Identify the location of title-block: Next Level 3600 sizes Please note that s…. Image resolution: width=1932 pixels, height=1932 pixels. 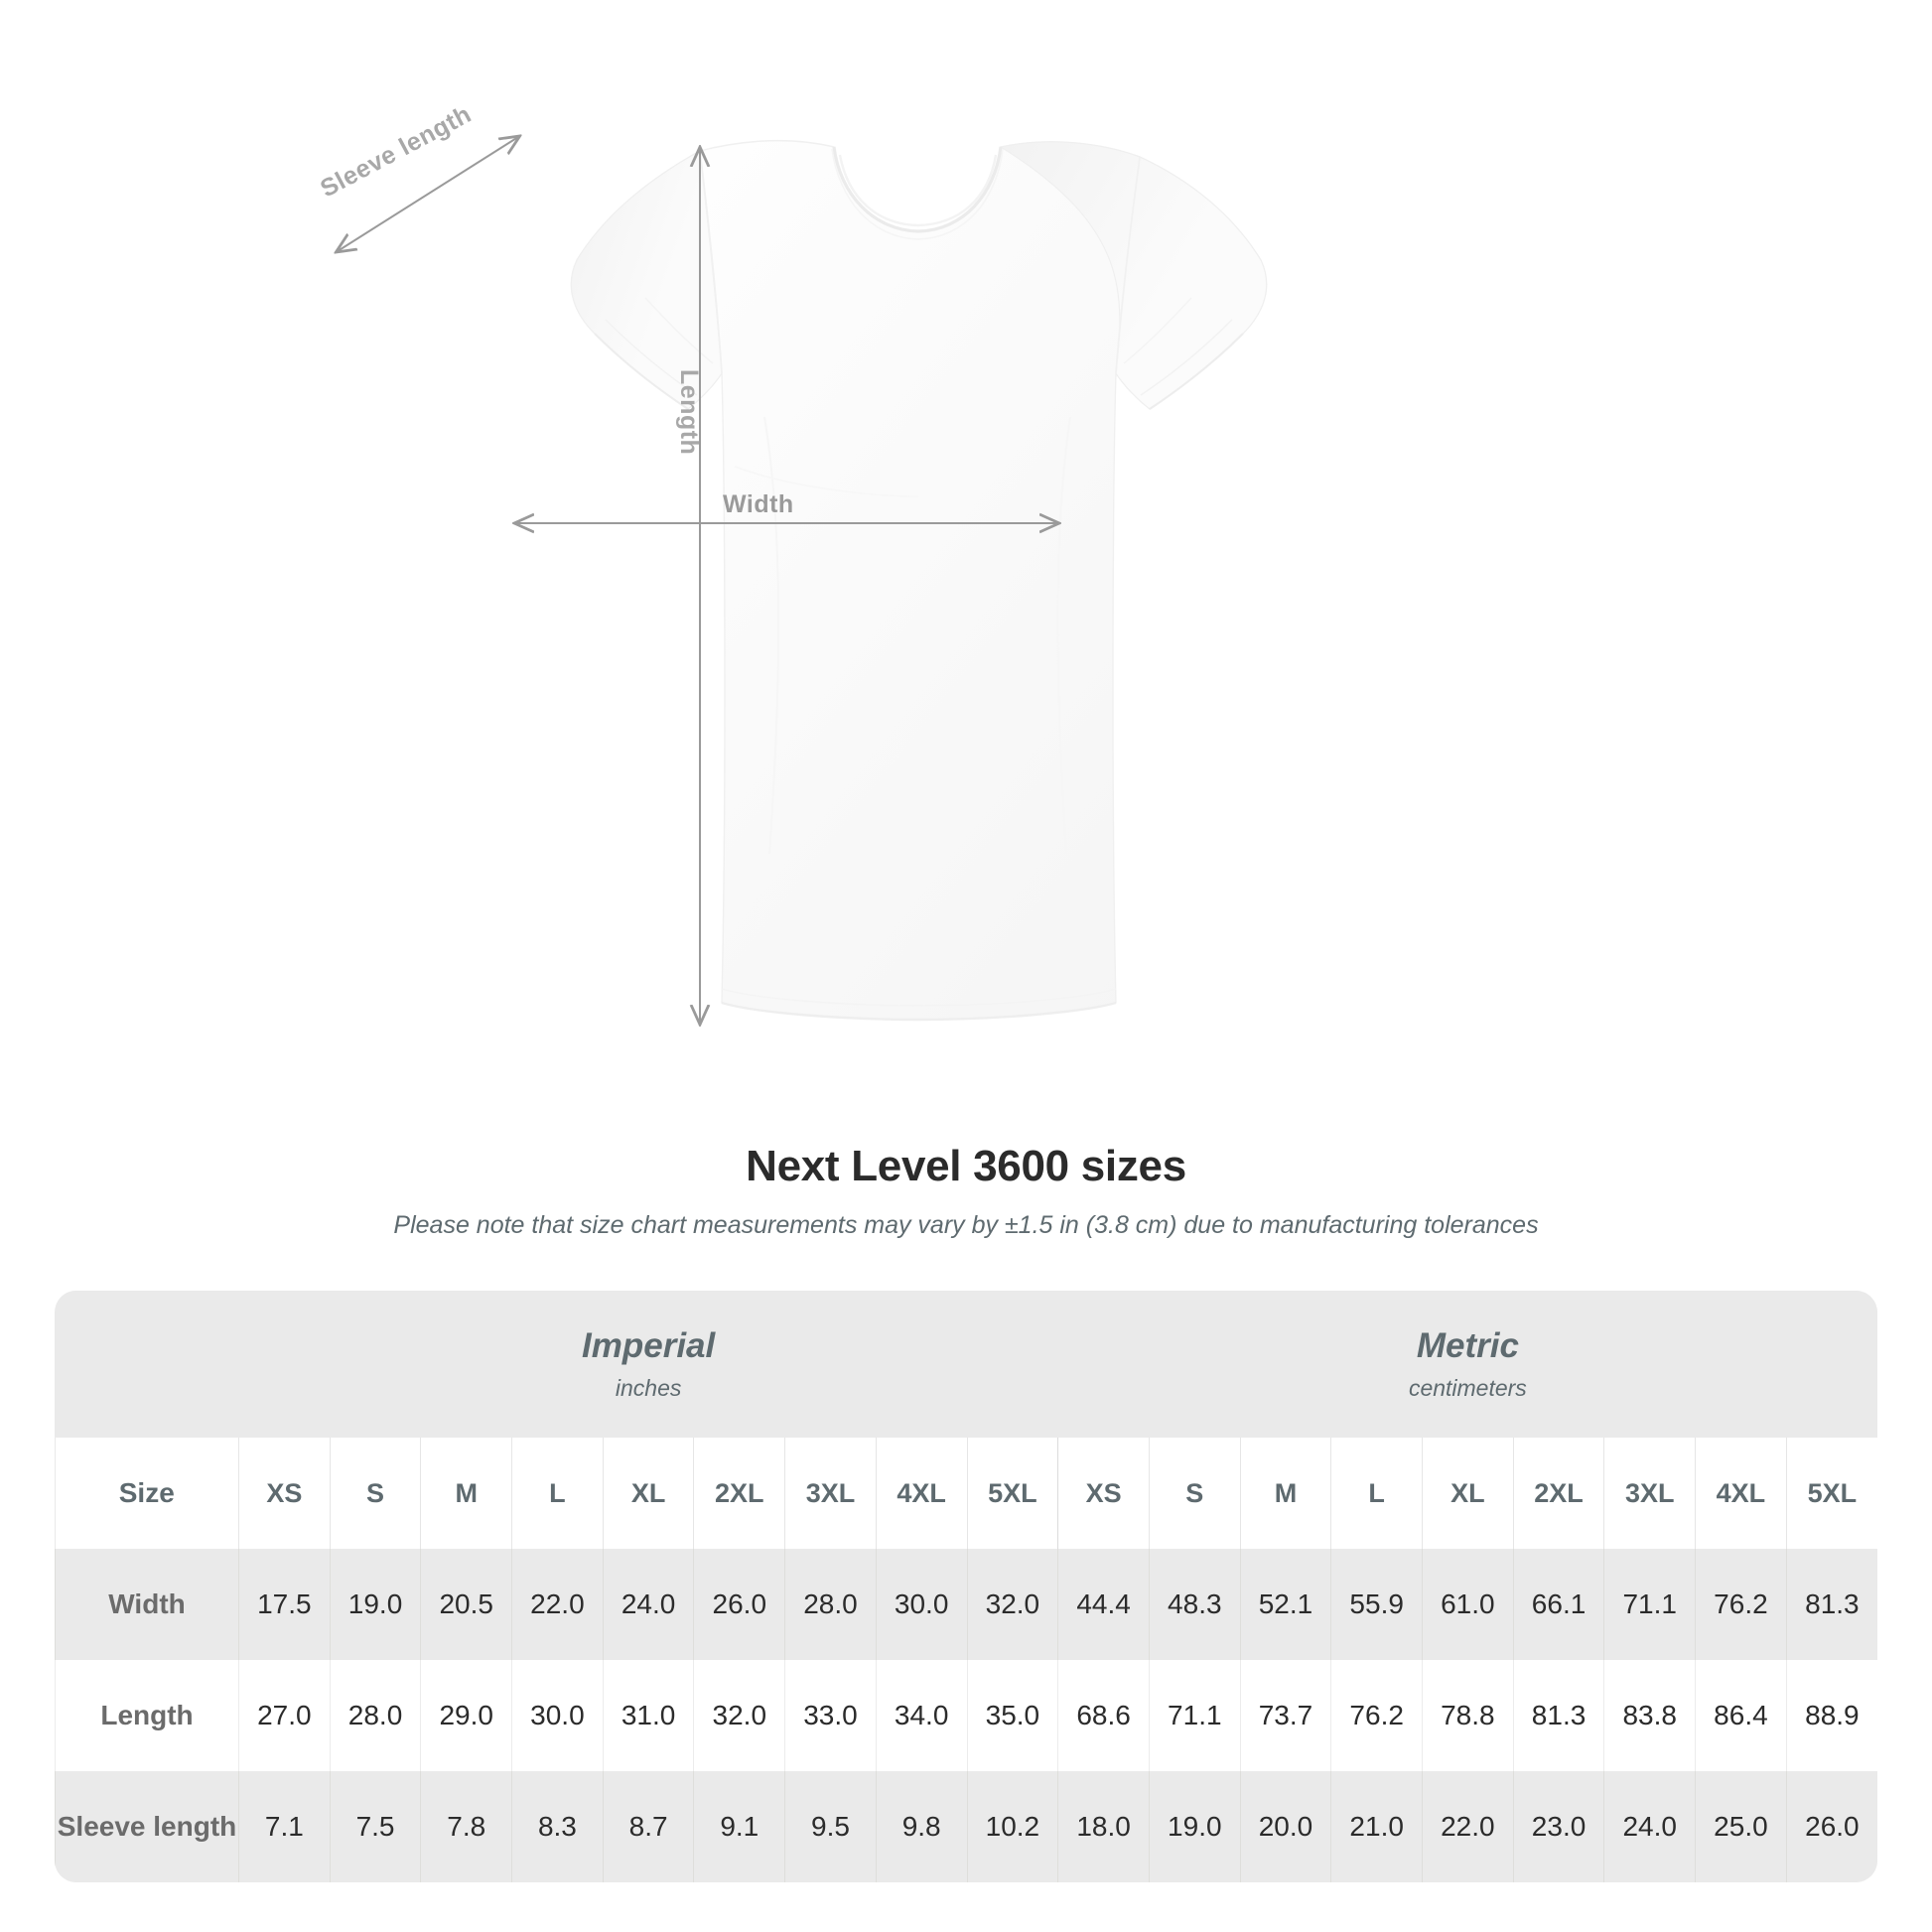
(966, 1191).